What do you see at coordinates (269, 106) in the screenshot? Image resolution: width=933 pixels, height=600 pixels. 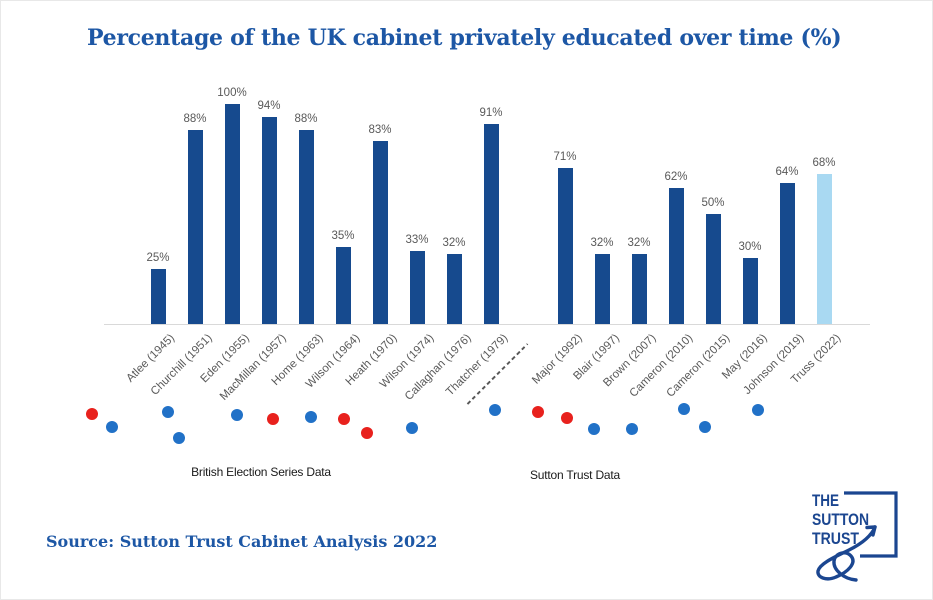 I see `bar-value-label: 94%` at bounding box center [269, 106].